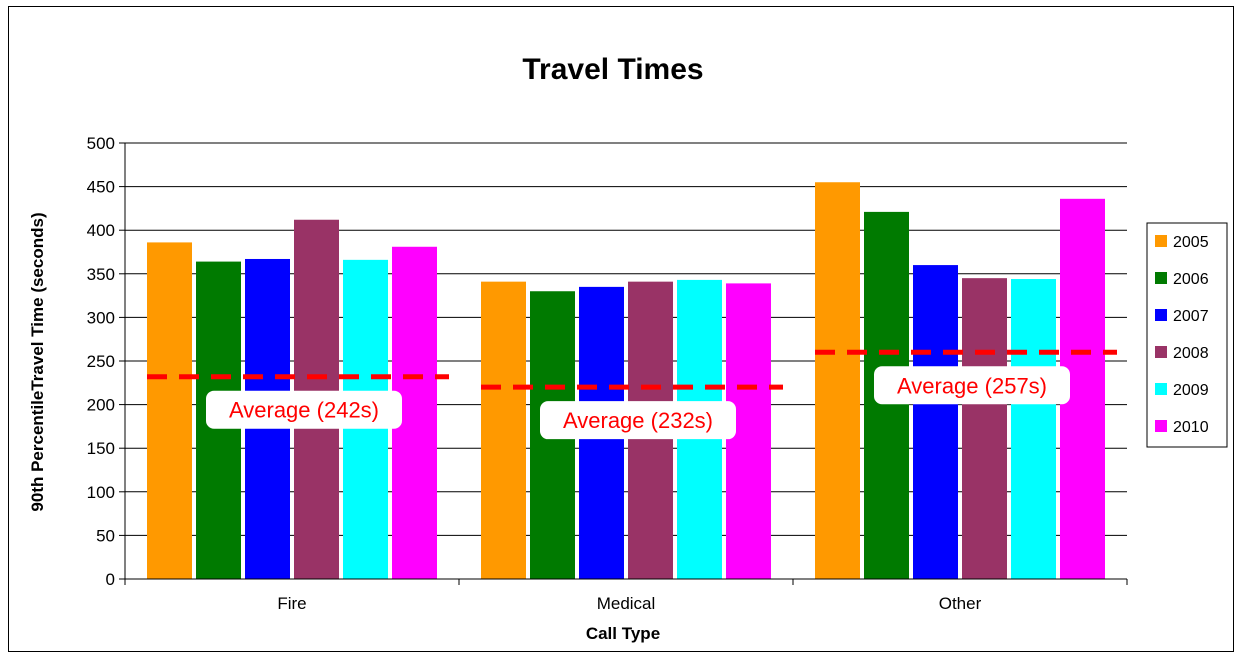 The image size is (1244, 660). Describe the element at coordinates (37, 361) in the screenshot. I see `y-axis-title: 90th PercentileTravel Time (seconds)` at that location.